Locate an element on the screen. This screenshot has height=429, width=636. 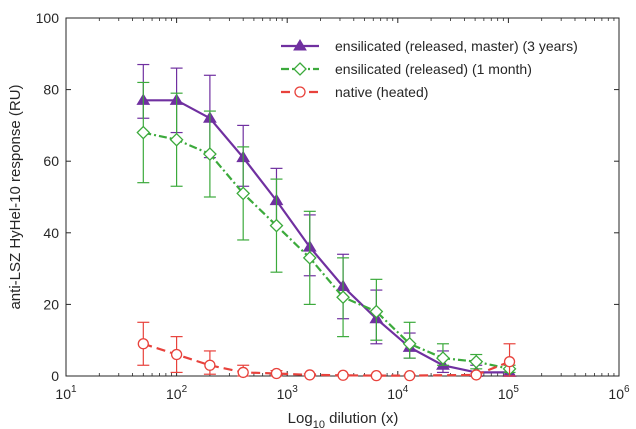
x-axis-title-base: Log is located at coordinates (300, 418).